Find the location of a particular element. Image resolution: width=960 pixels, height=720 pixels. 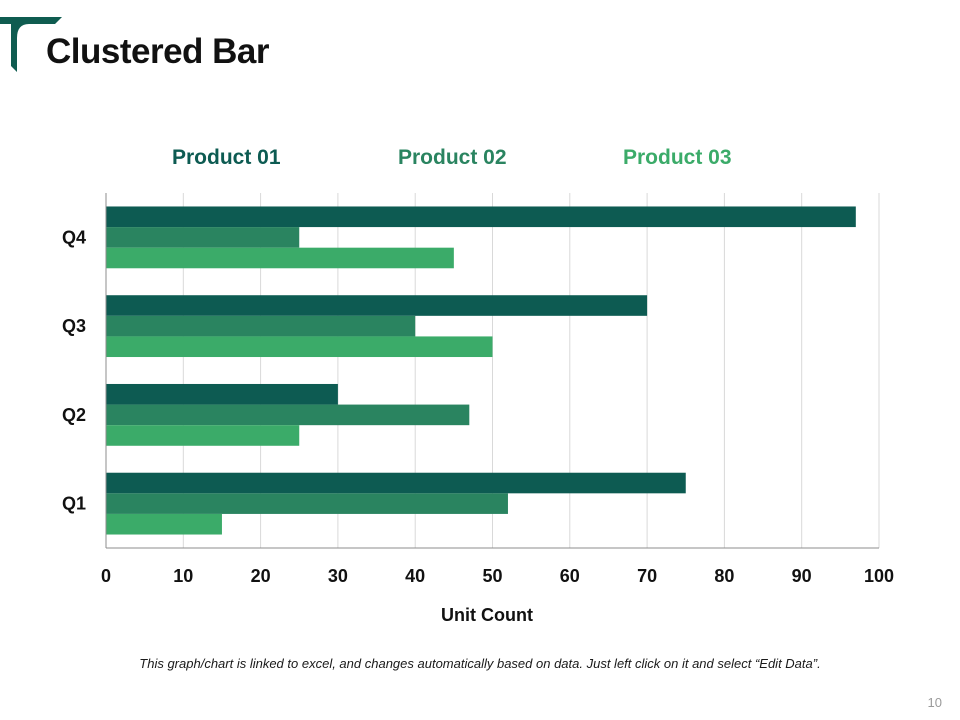

x-tick-label: 20 is located at coordinates (261, 576).